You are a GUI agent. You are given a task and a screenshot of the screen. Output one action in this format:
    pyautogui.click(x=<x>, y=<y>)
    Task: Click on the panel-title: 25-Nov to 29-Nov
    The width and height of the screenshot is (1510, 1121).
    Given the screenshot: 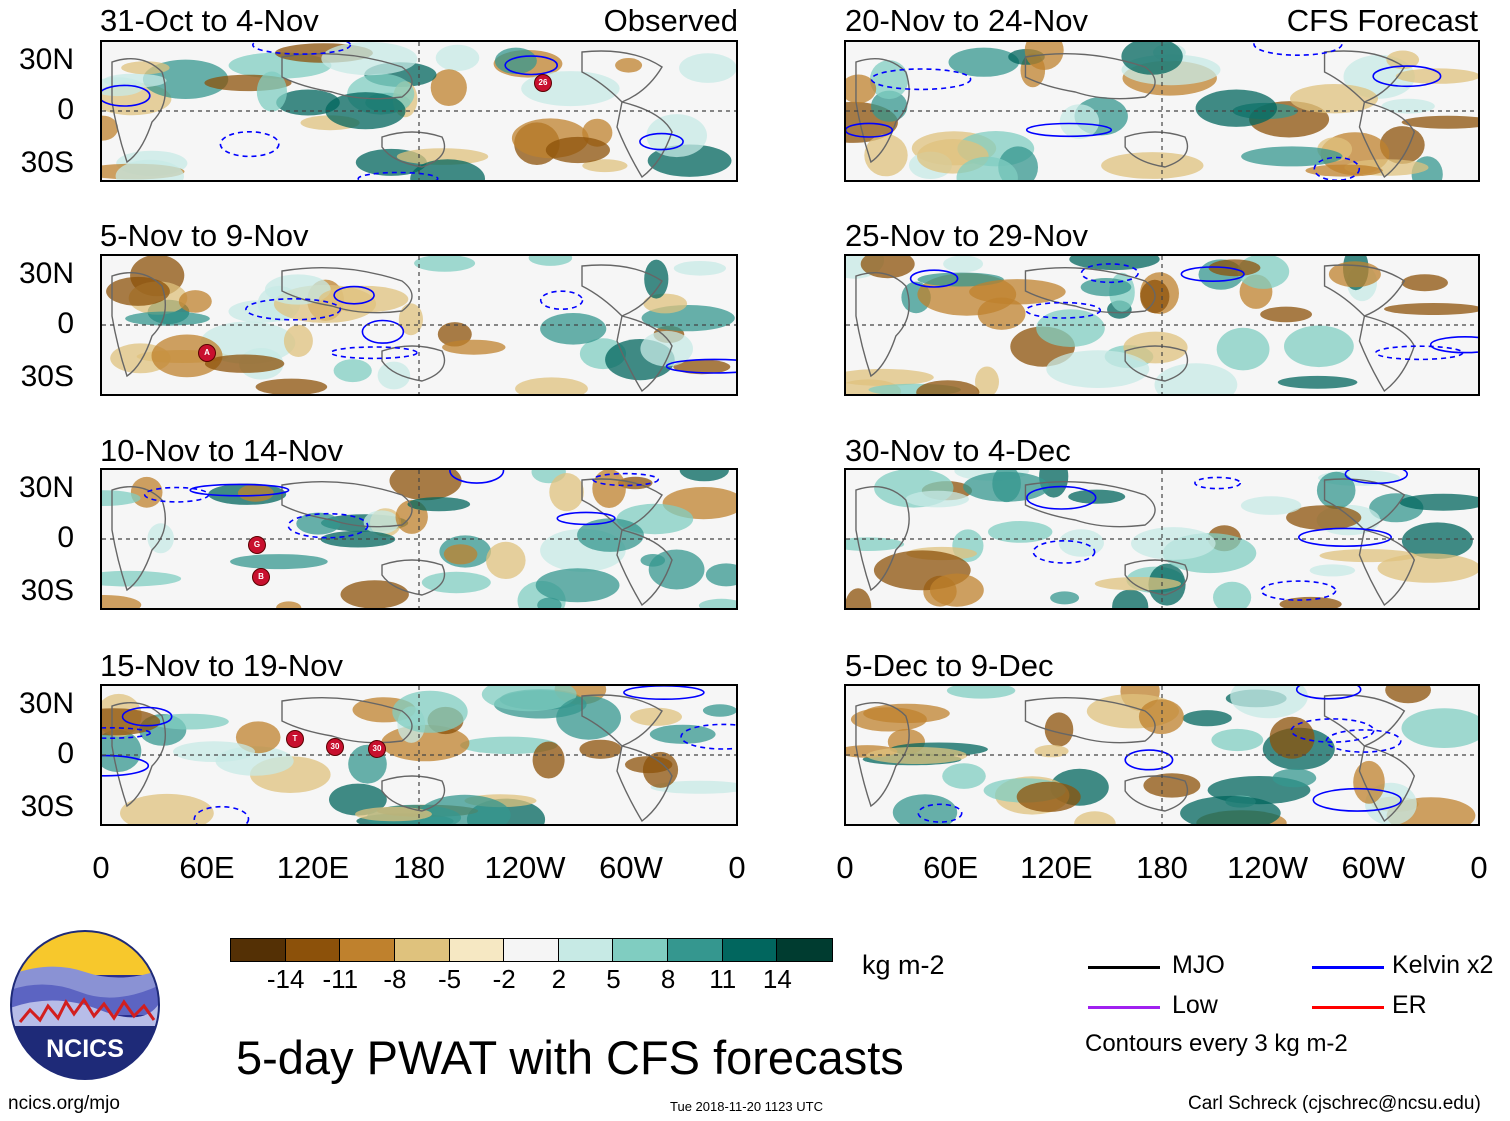 What is the action you would take?
    pyautogui.click(x=966, y=235)
    